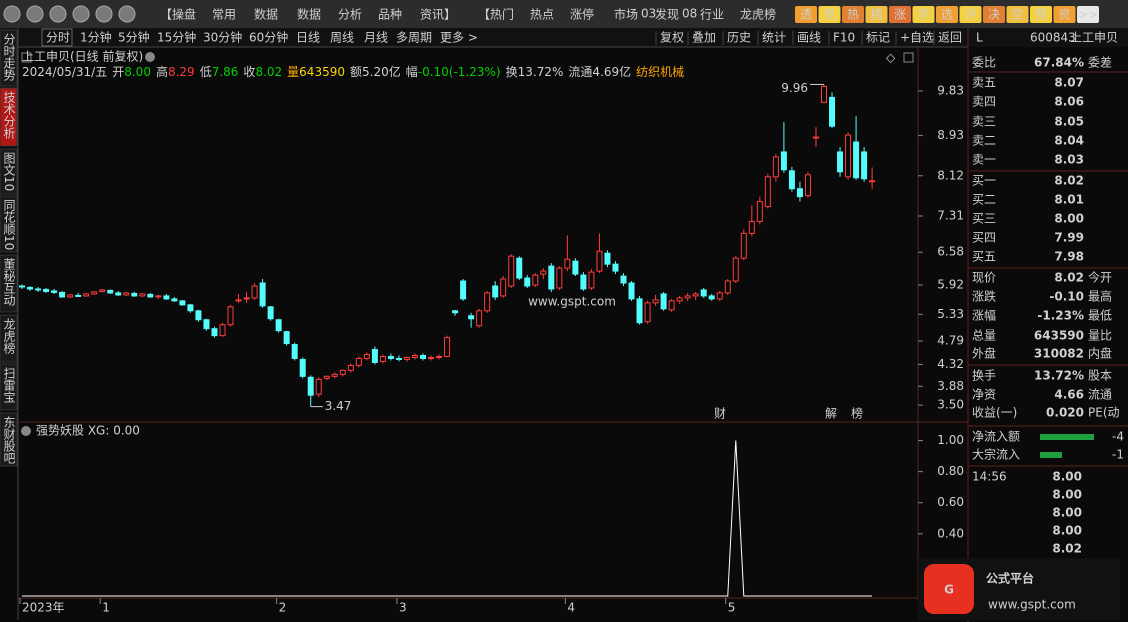 The image size is (1128, 622). What do you see at coordinates (293, 72) in the screenshot?
I see `info-label: 量` at bounding box center [293, 72].